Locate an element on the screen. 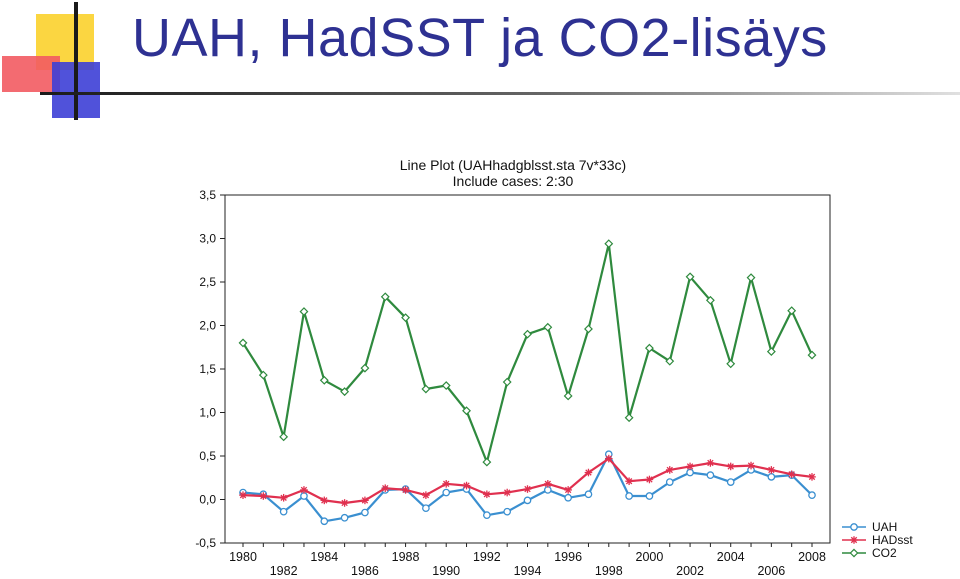 Image resolution: width=960 pixels, height=579 pixels. chart-title: Line Plot (UAHhadgblsst.sta 7v*33c) is located at coordinates (513, 165).